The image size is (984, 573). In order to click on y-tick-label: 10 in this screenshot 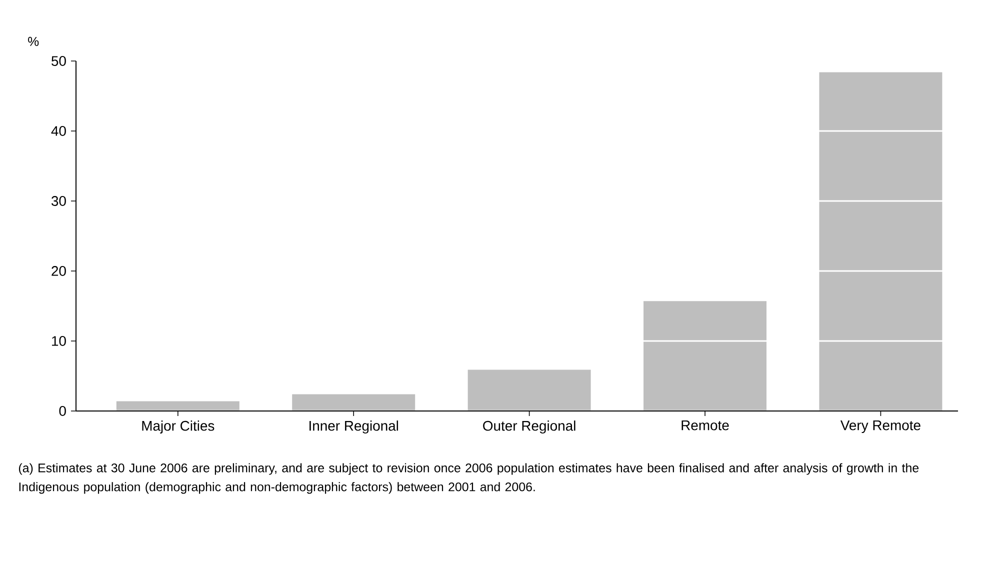, I will do `click(59, 341)`.